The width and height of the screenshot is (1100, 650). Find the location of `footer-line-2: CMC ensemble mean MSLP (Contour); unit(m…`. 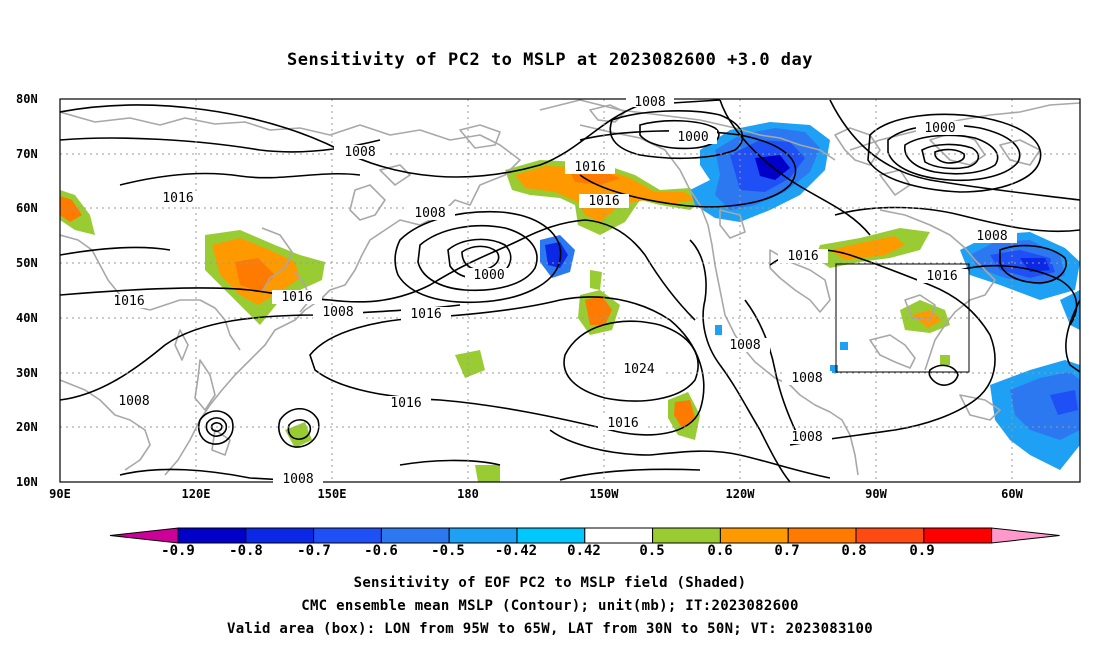

footer-line-2: CMC ensemble mean MSLP (Contour); unit(m… is located at coordinates (550, 606).